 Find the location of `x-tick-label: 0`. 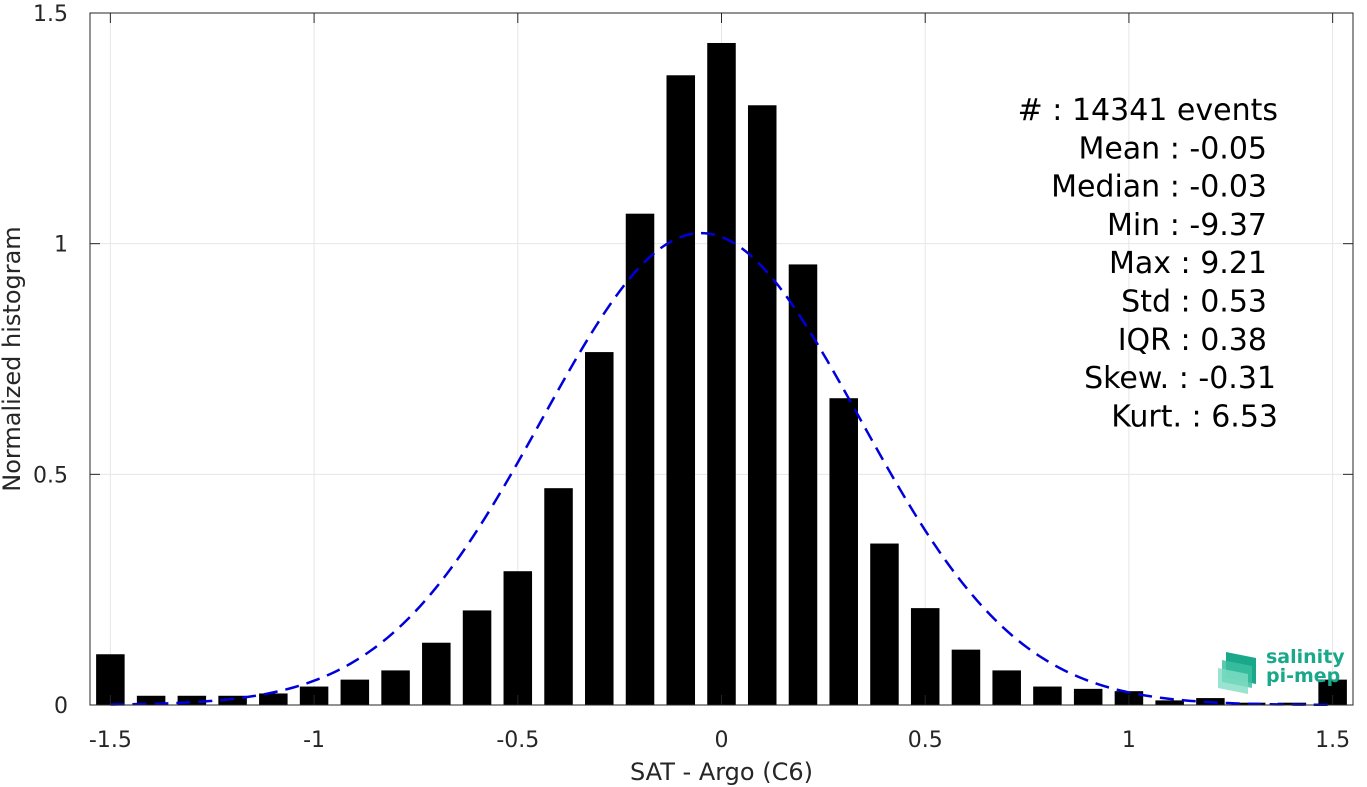

x-tick-label: 0 is located at coordinates (722, 740).